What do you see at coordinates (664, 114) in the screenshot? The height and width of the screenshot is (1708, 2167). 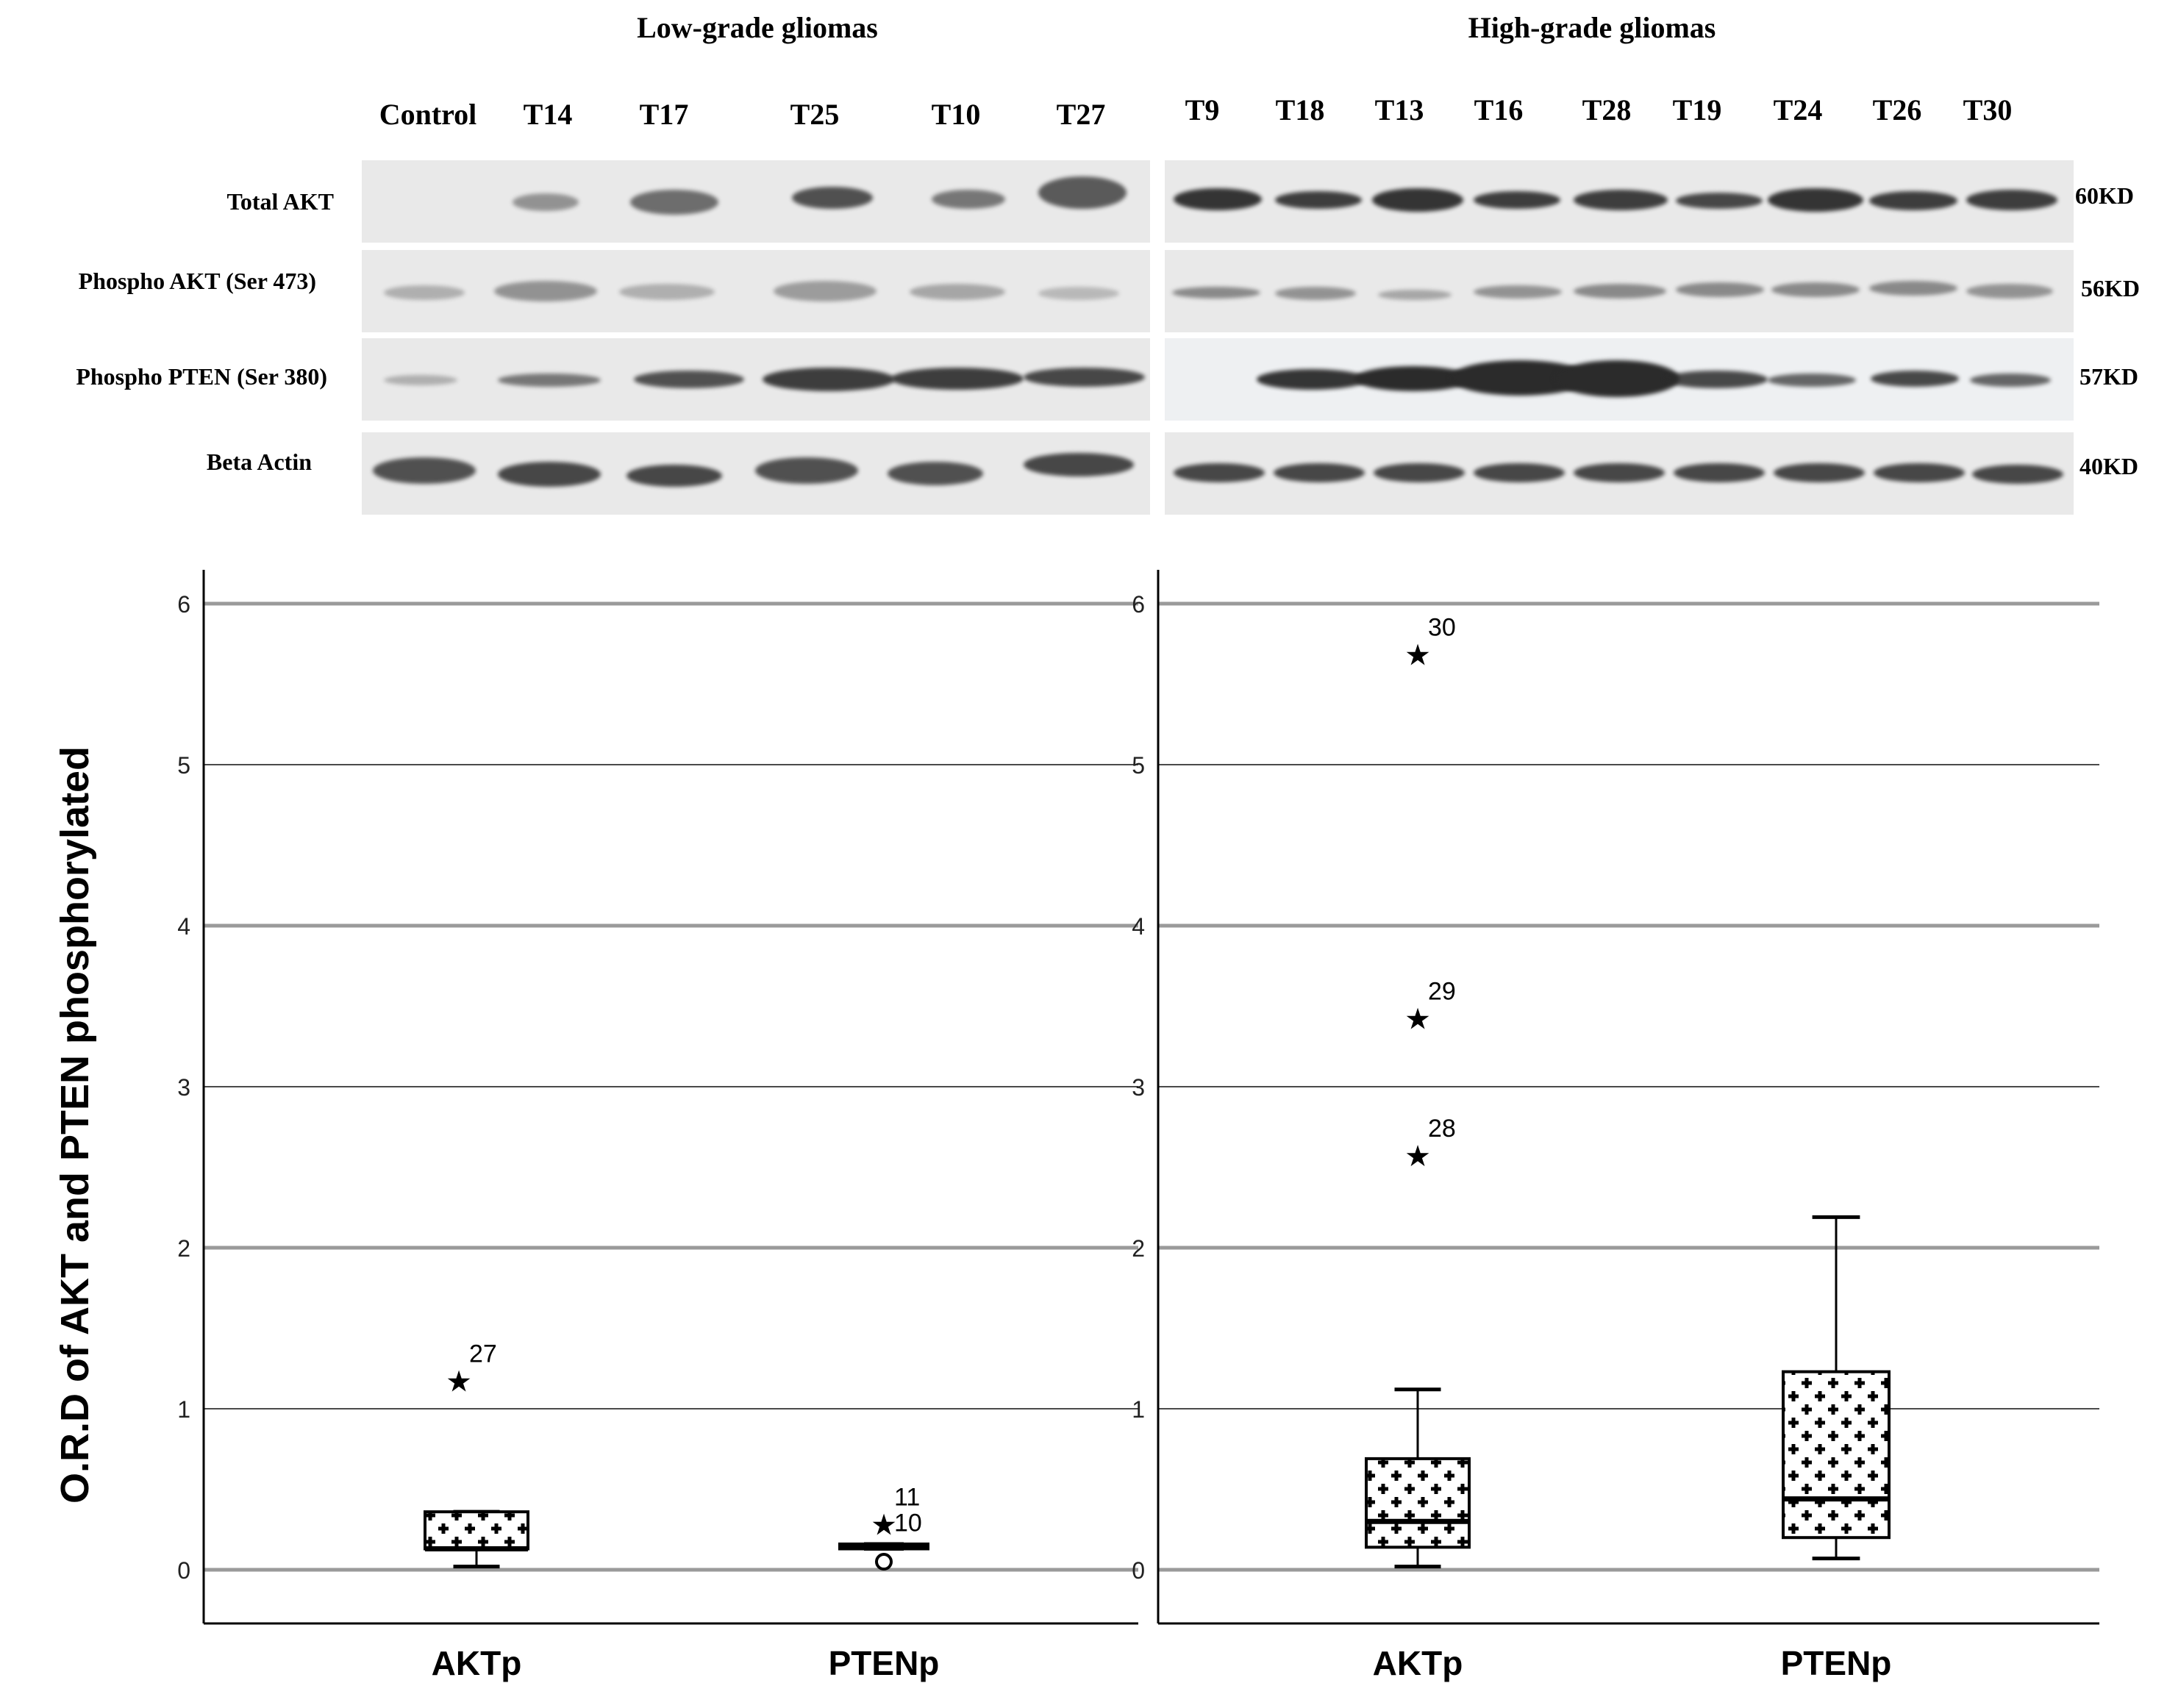 I see `lane-label: T17` at bounding box center [664, 114].